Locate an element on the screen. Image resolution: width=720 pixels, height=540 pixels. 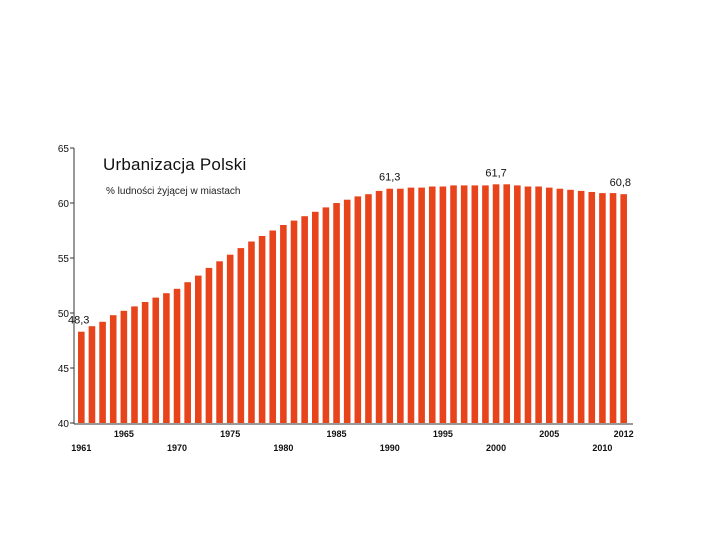
bar-1997 is located at coordinates (464, 304).